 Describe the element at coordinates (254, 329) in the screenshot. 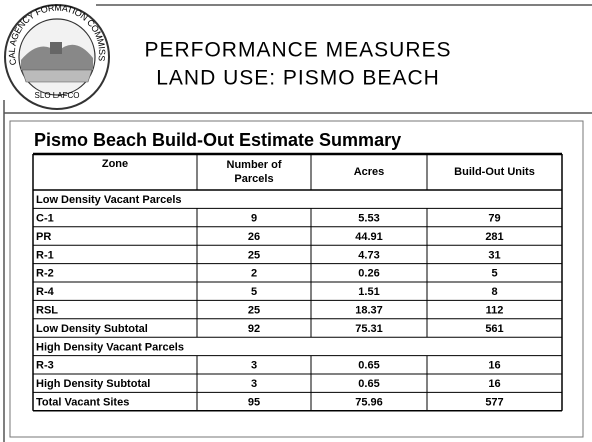

I see `value-cell: 92` at that location.